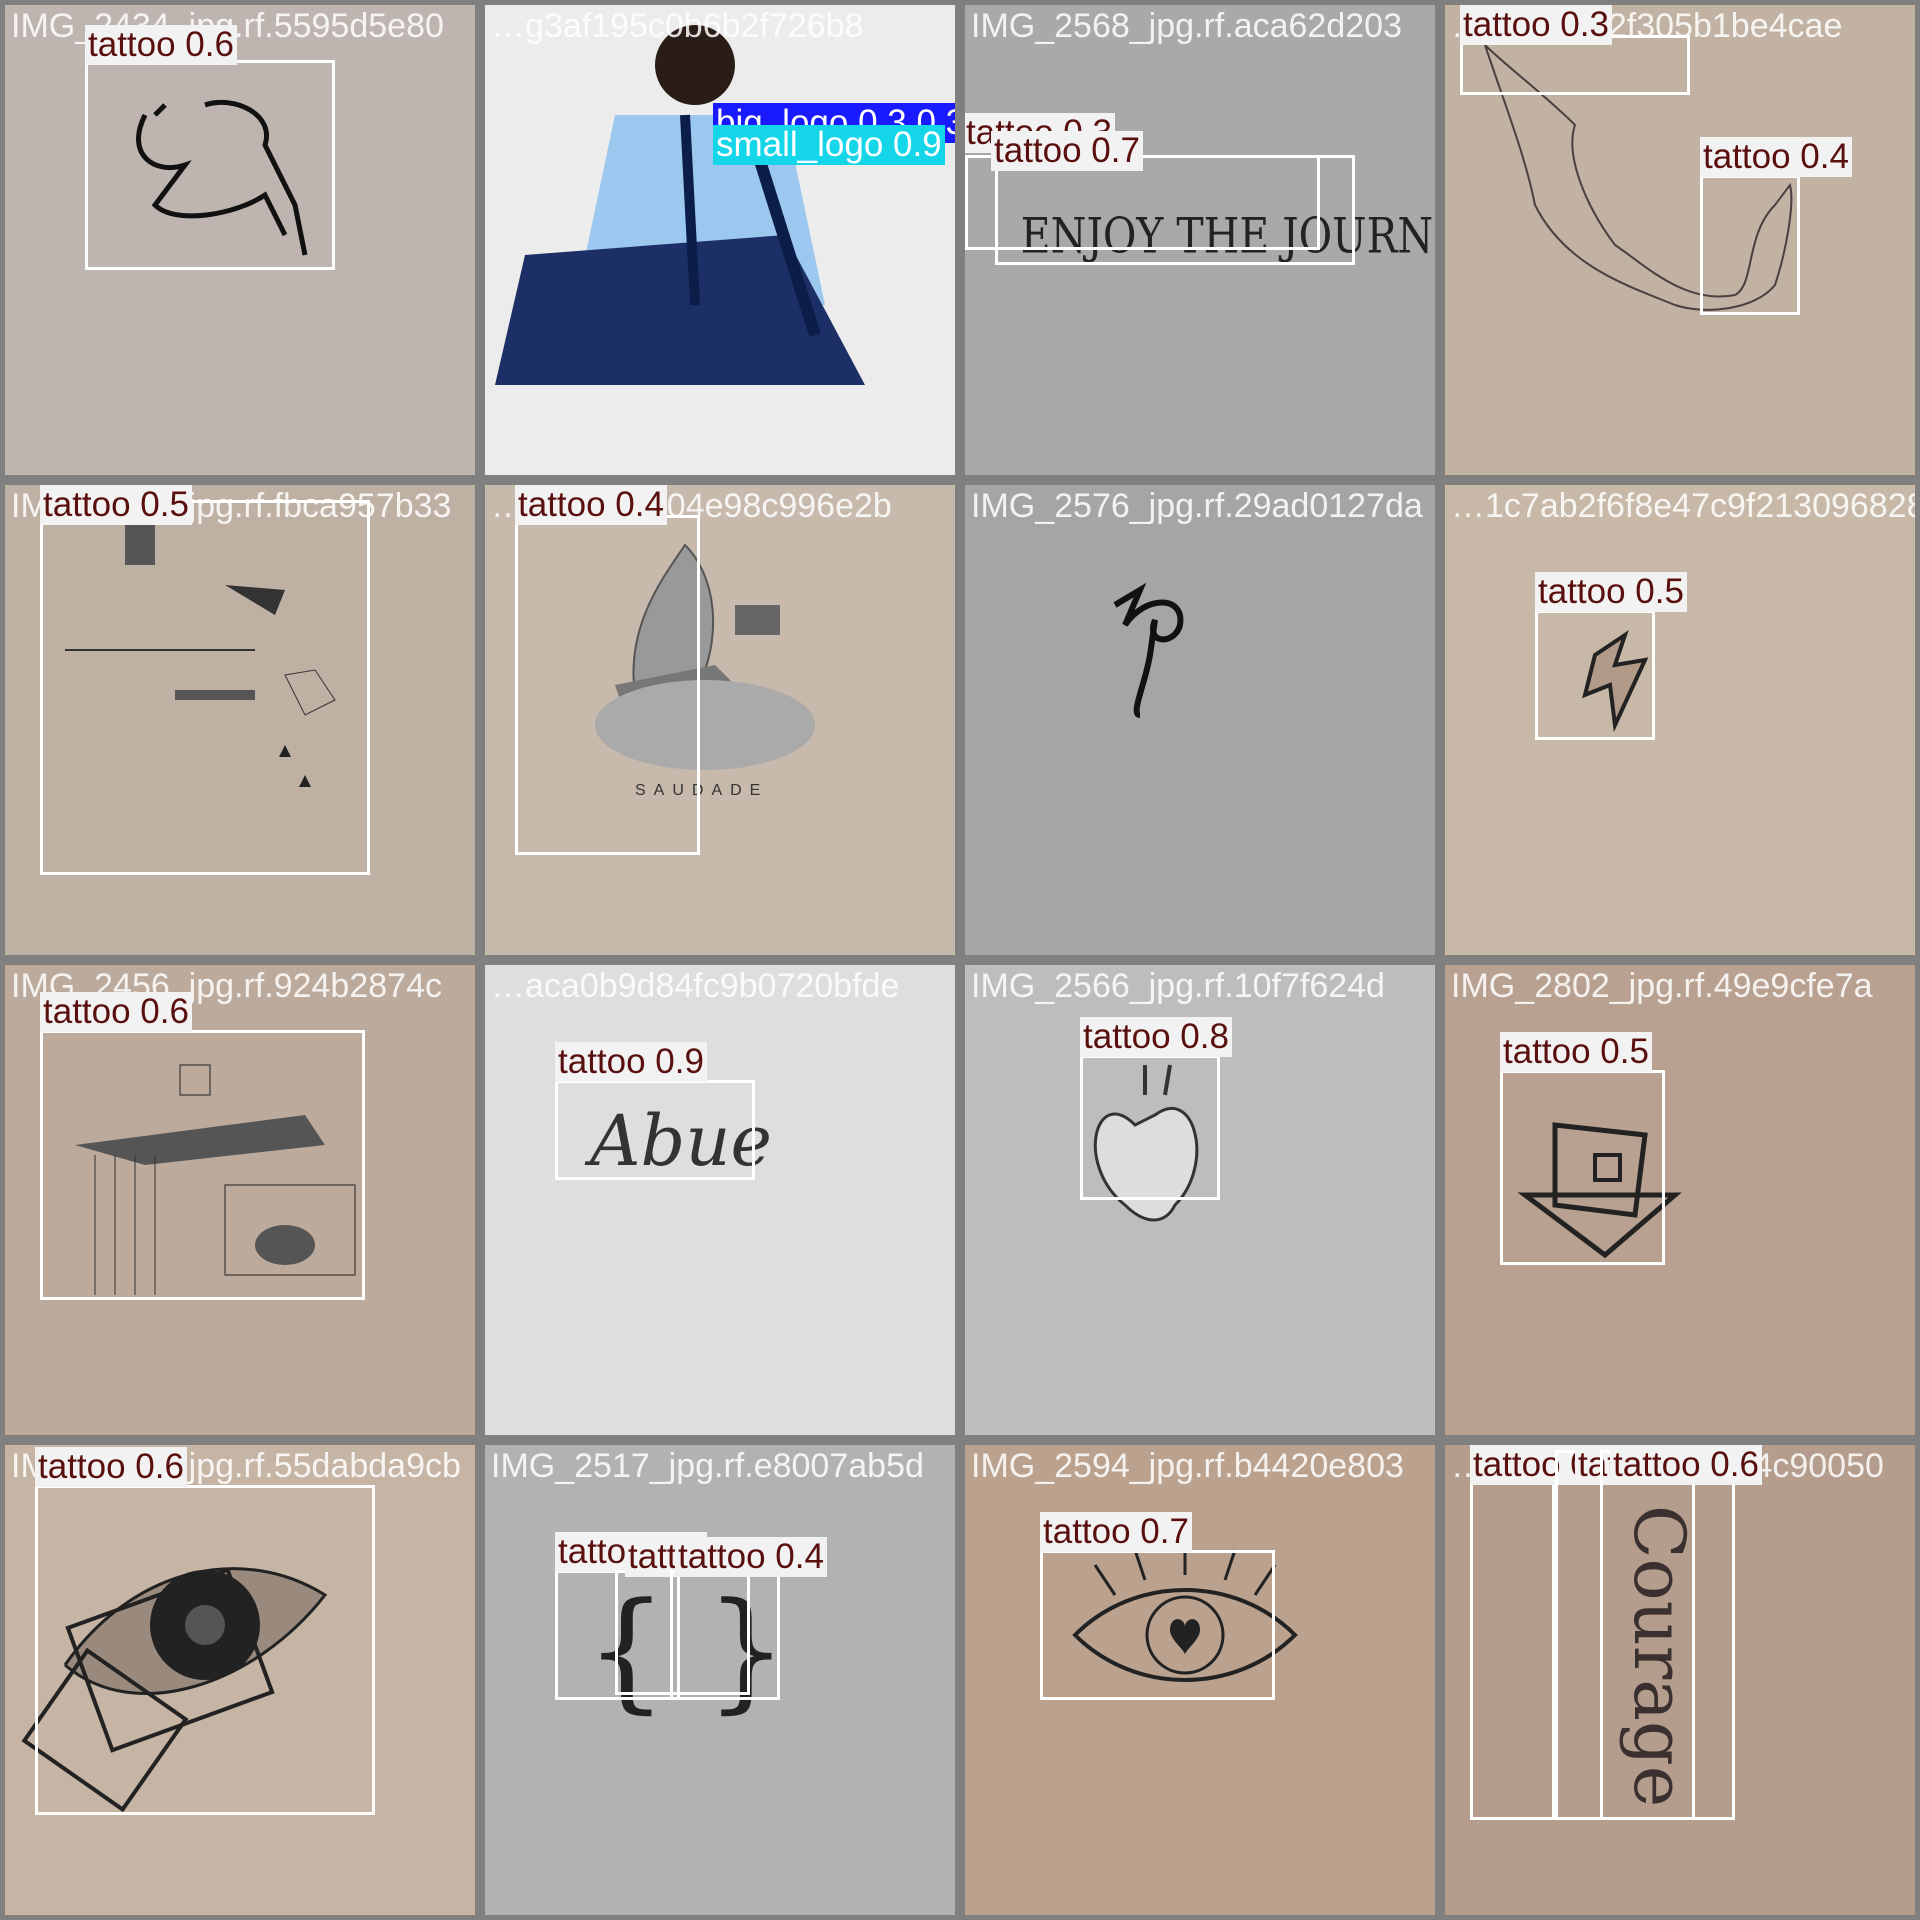  I want to click on detection-tile: IMG_2576_jpg.rf.29ad0127da, so click(1200, 720).